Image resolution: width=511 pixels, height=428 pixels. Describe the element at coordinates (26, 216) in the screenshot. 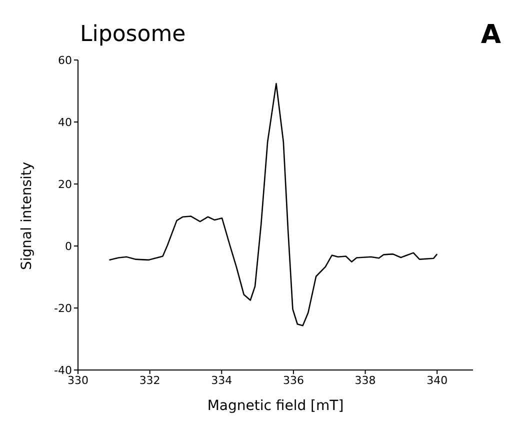

I see `y-axis-title: Signal intensity` at that location.